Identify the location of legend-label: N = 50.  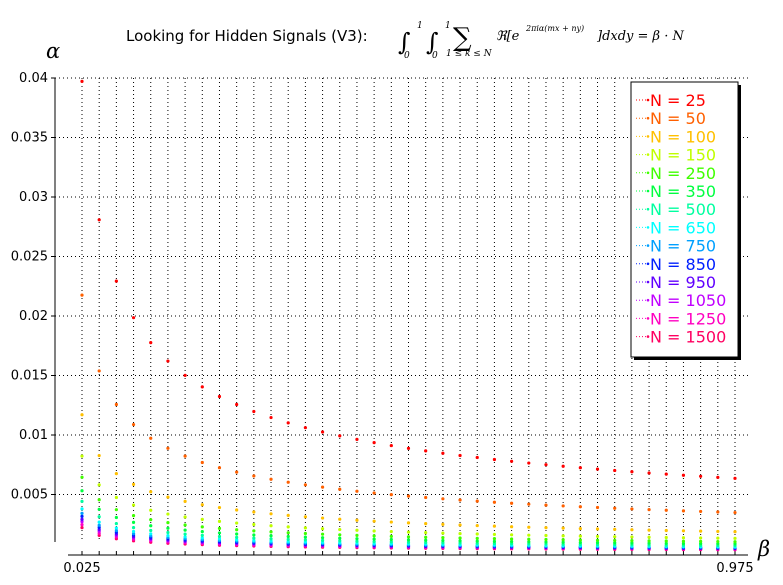
(678, 118).